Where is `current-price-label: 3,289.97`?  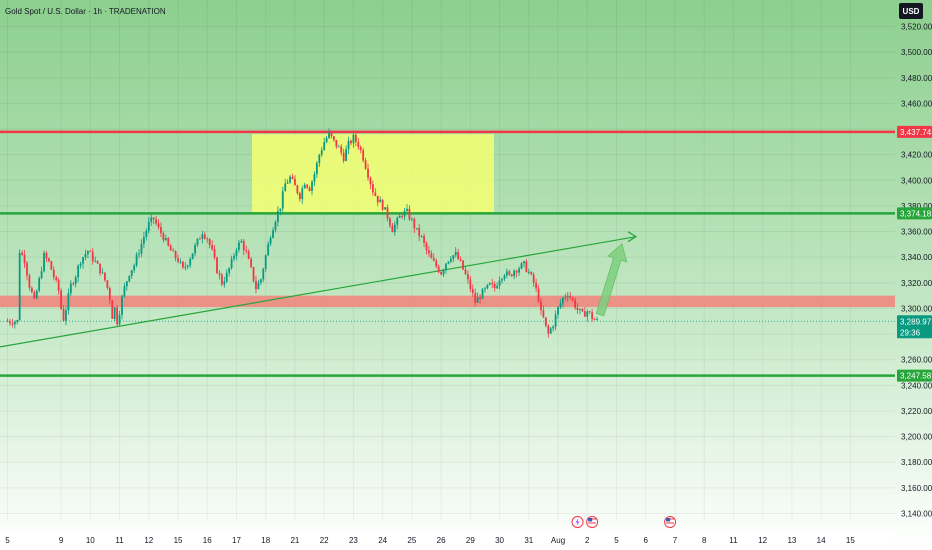 current-price-label: 3,289.97 is located at coordinates (916, 321).